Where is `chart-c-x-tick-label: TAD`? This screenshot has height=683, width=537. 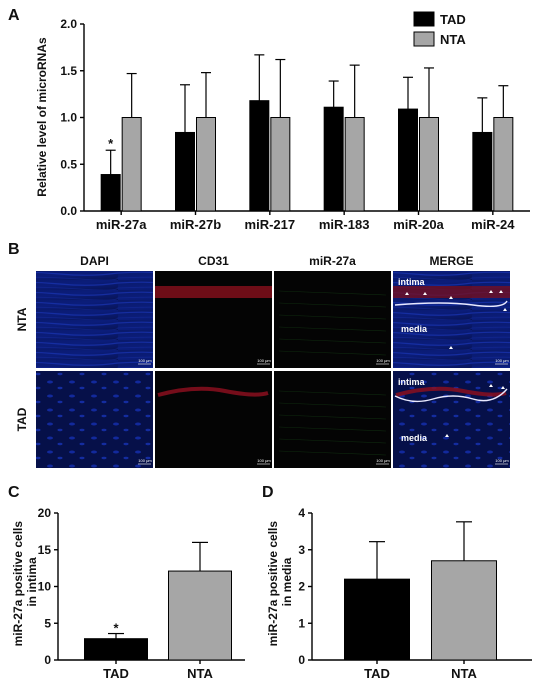 chart-c-x-tick-label: TAD is located at coordinates (116, 673).